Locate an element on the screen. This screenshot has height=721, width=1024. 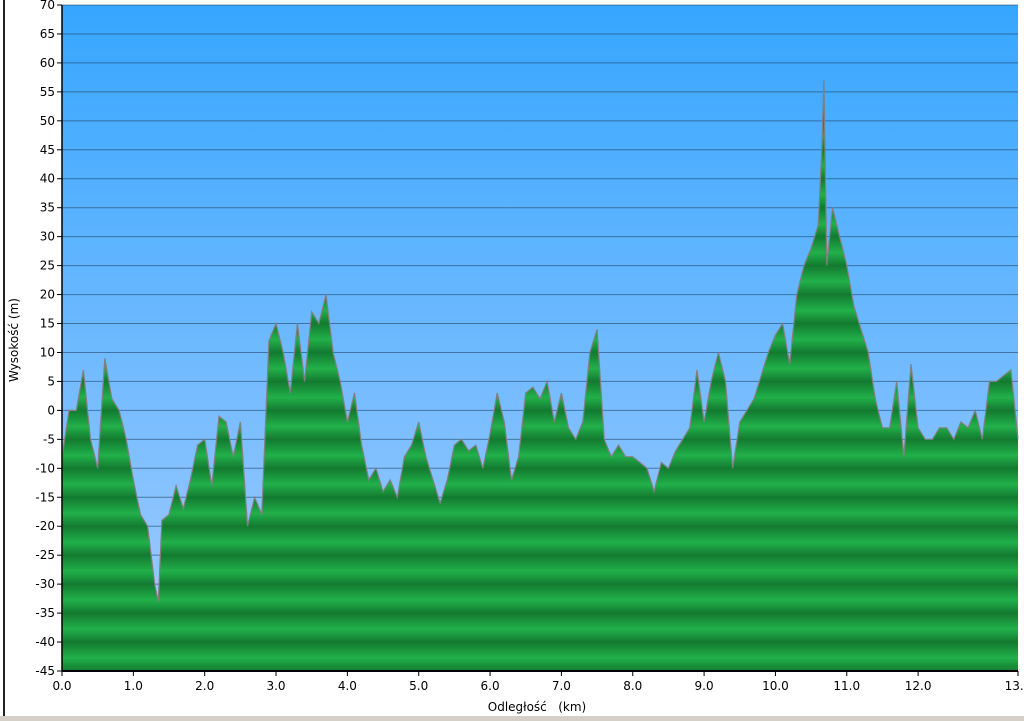
y-tick-label: 40 is located at coordinates (47, 179).